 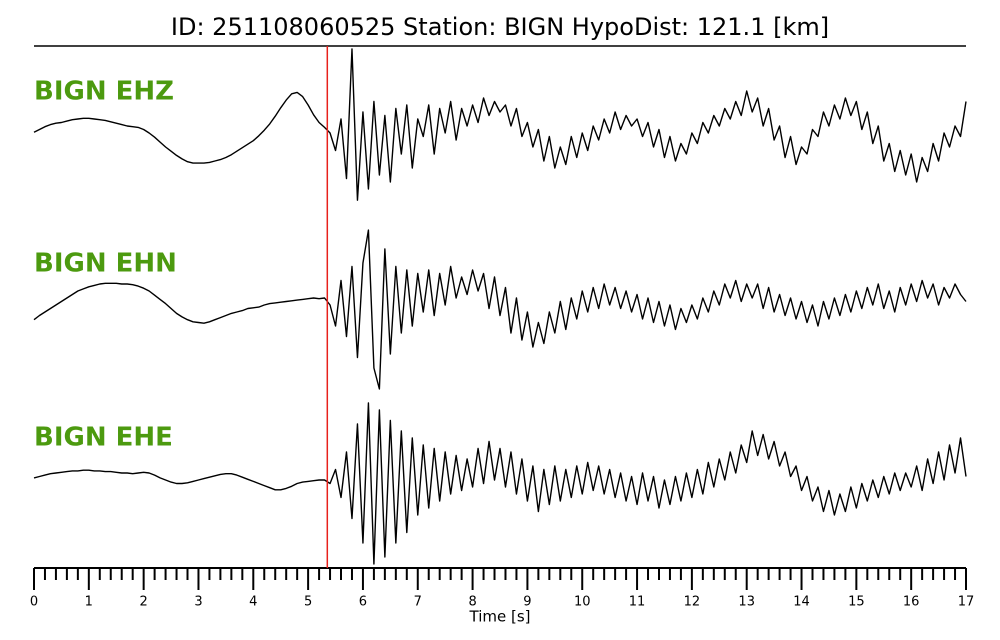 I want to click on x-tick-label: 17, so click(x=966, y=602).